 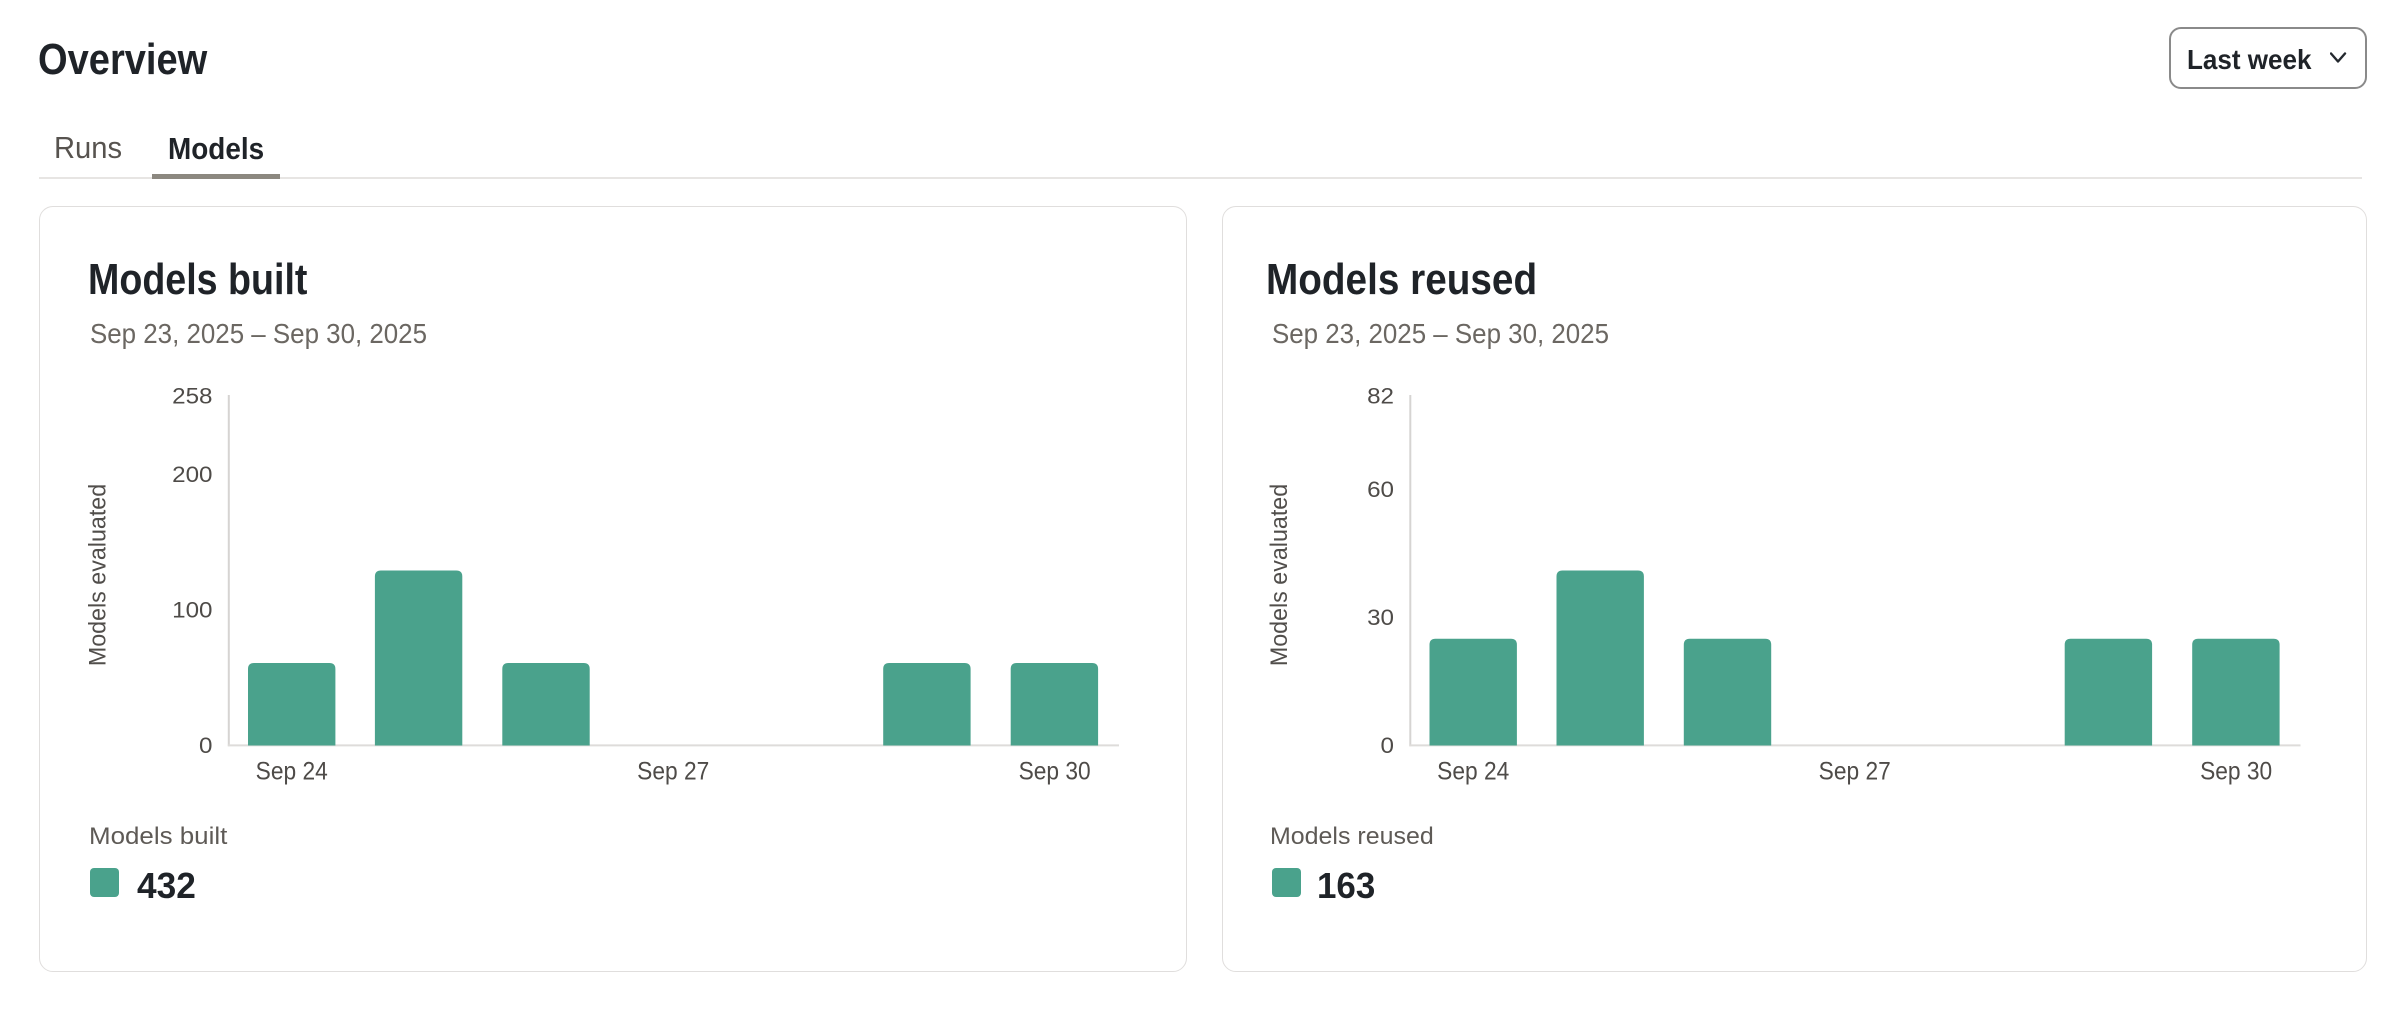 I want to click on svg-text: 82, so click(x=1380, y=396).